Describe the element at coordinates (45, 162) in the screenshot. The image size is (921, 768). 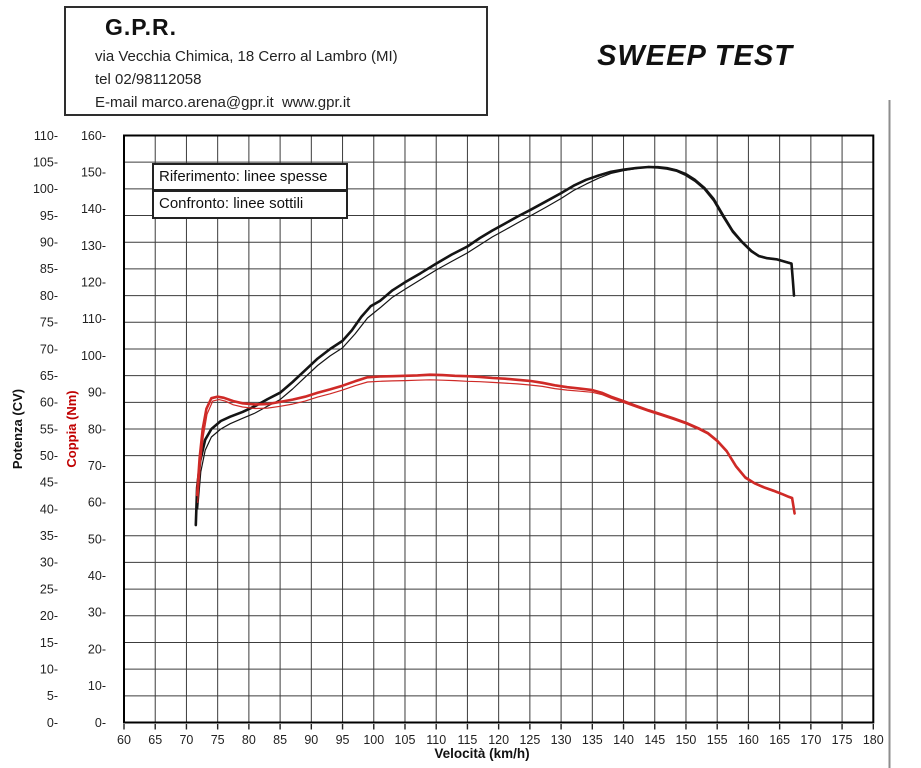
I see `svg-text: 105-` at that location.